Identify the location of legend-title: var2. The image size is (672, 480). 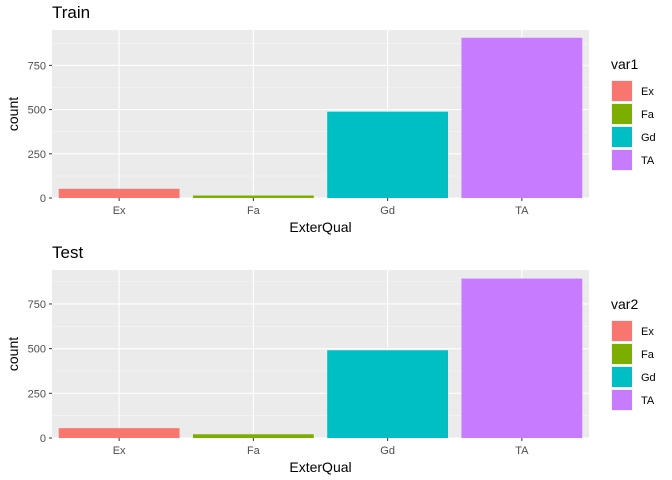
(624, 304).